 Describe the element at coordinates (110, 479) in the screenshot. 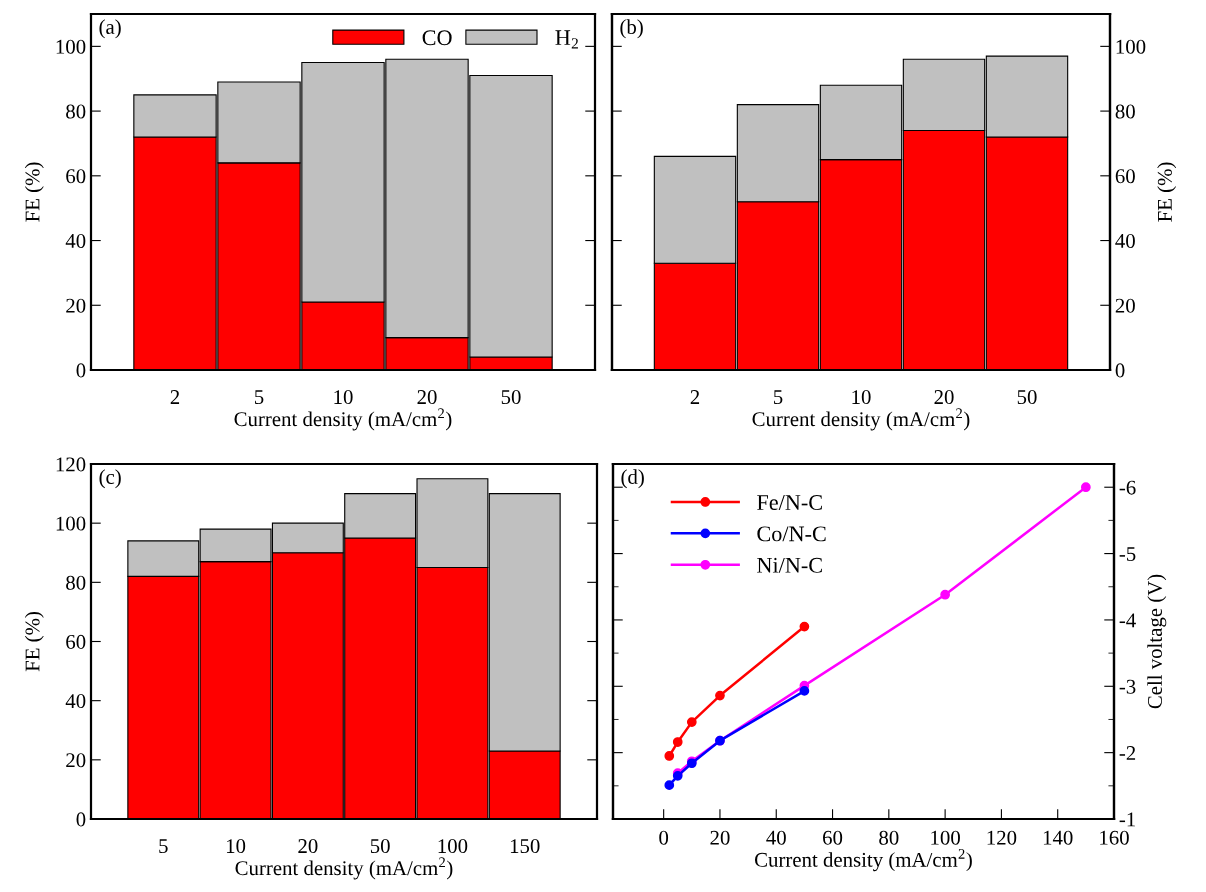

I see `chart-title: (c)` at that location.